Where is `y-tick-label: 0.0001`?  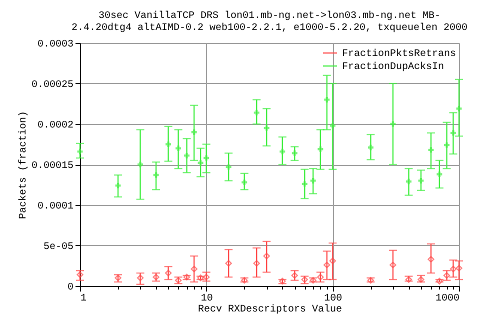
y-tick-label: 0.0001 is located at coordinates (55, 207).